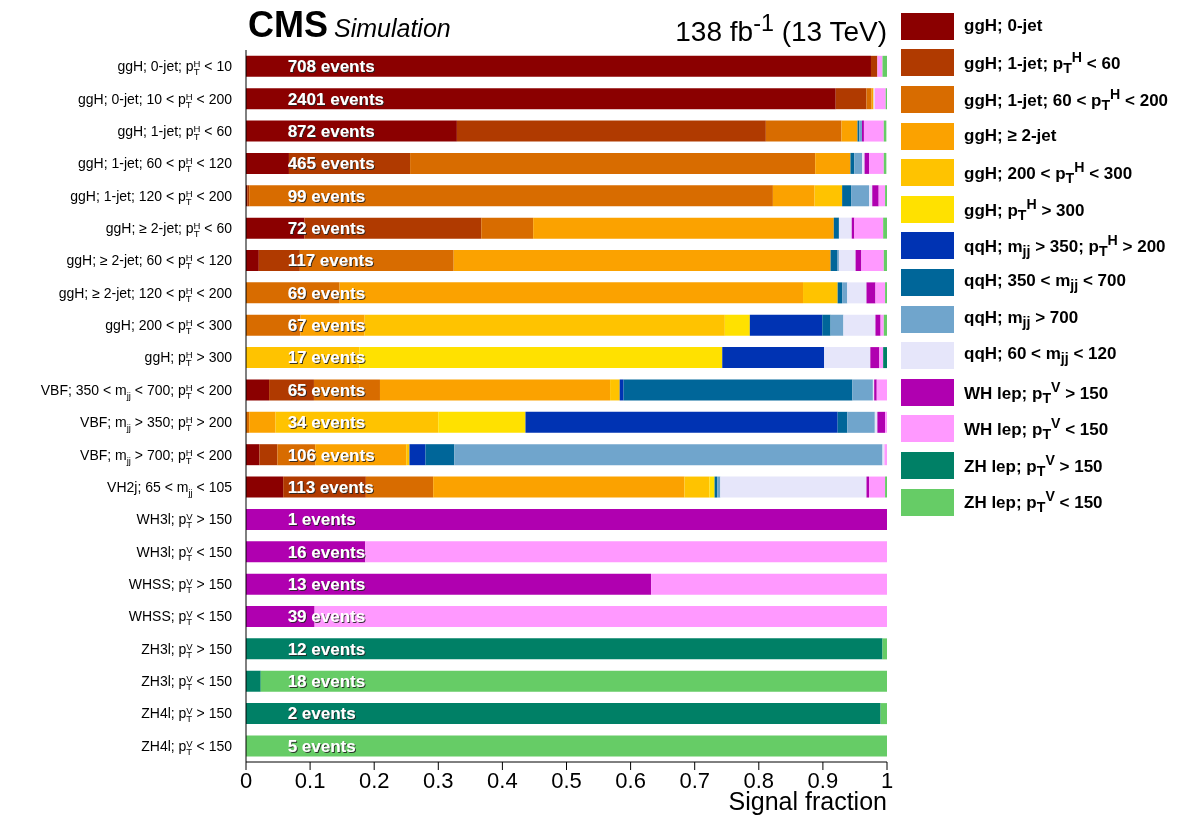 The image size is (1195, 830). Describe the element at coordinates (321, 746) in the screenshot. I see `annotation: 5 events` at that location.